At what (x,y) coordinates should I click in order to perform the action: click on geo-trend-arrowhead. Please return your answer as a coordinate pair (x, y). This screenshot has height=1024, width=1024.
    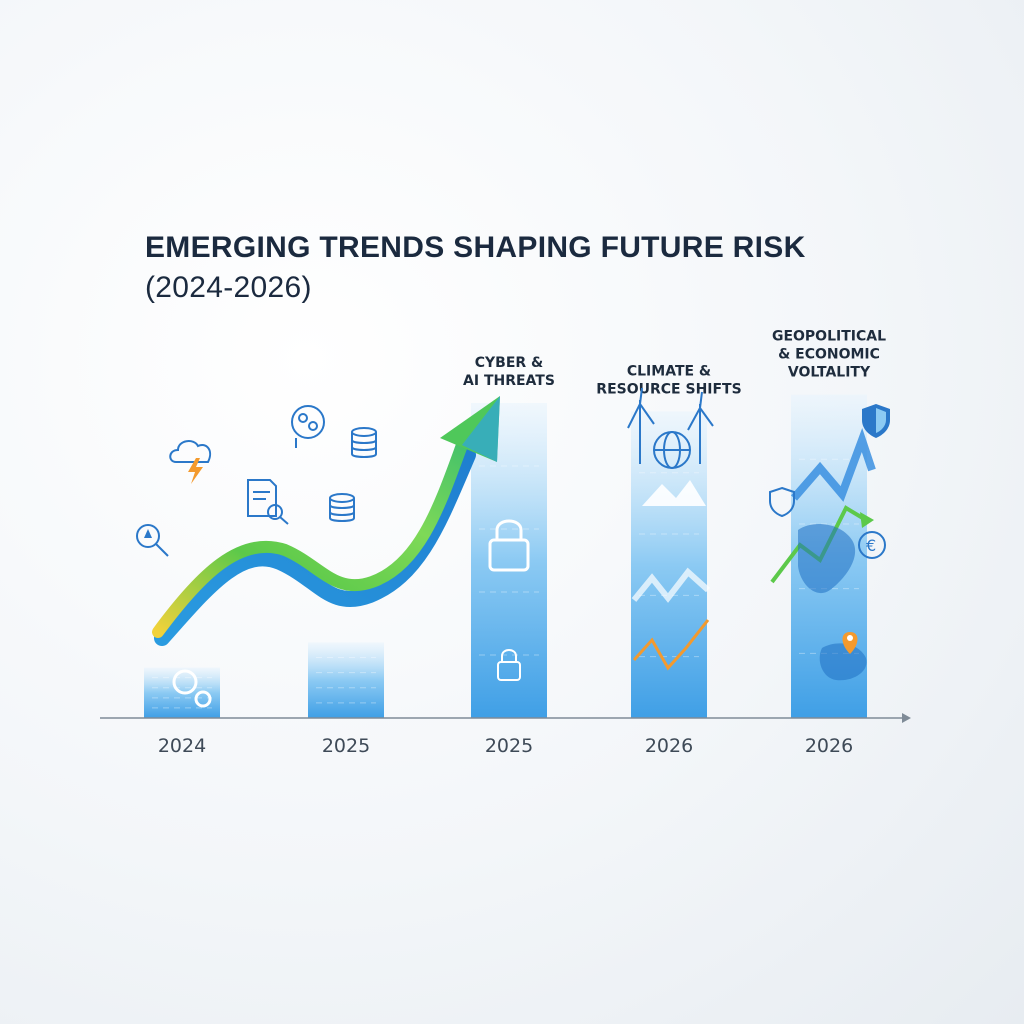
    Looking at the image, I should click on (867, 520).